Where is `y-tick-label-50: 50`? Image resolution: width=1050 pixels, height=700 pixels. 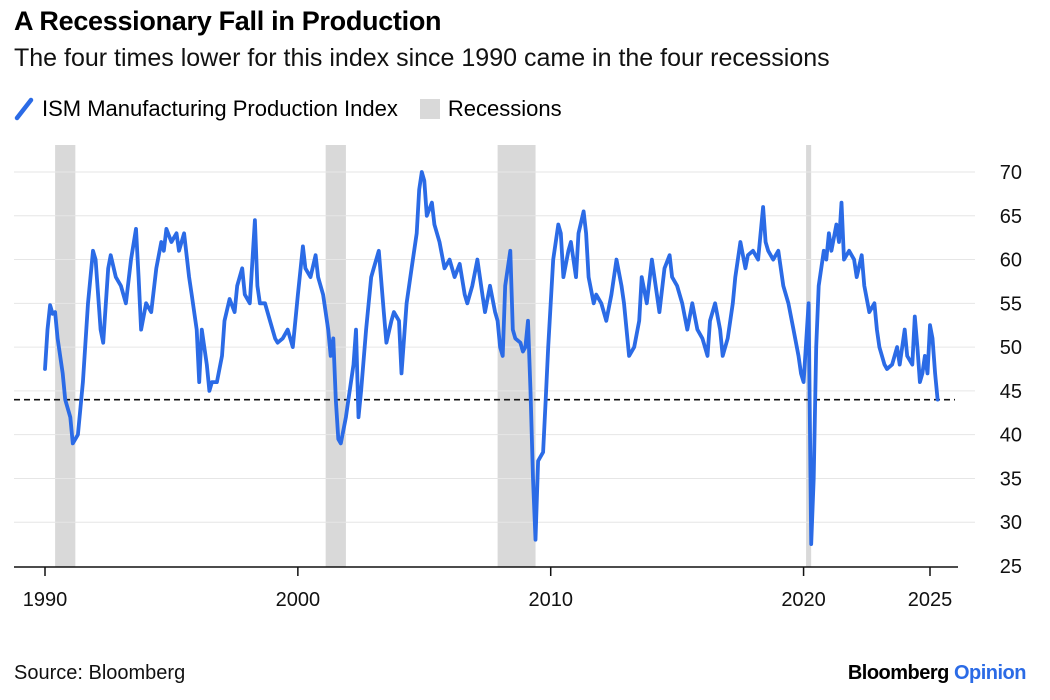 y-tick-label-50: 50 is located at coordinates (1011, 348).